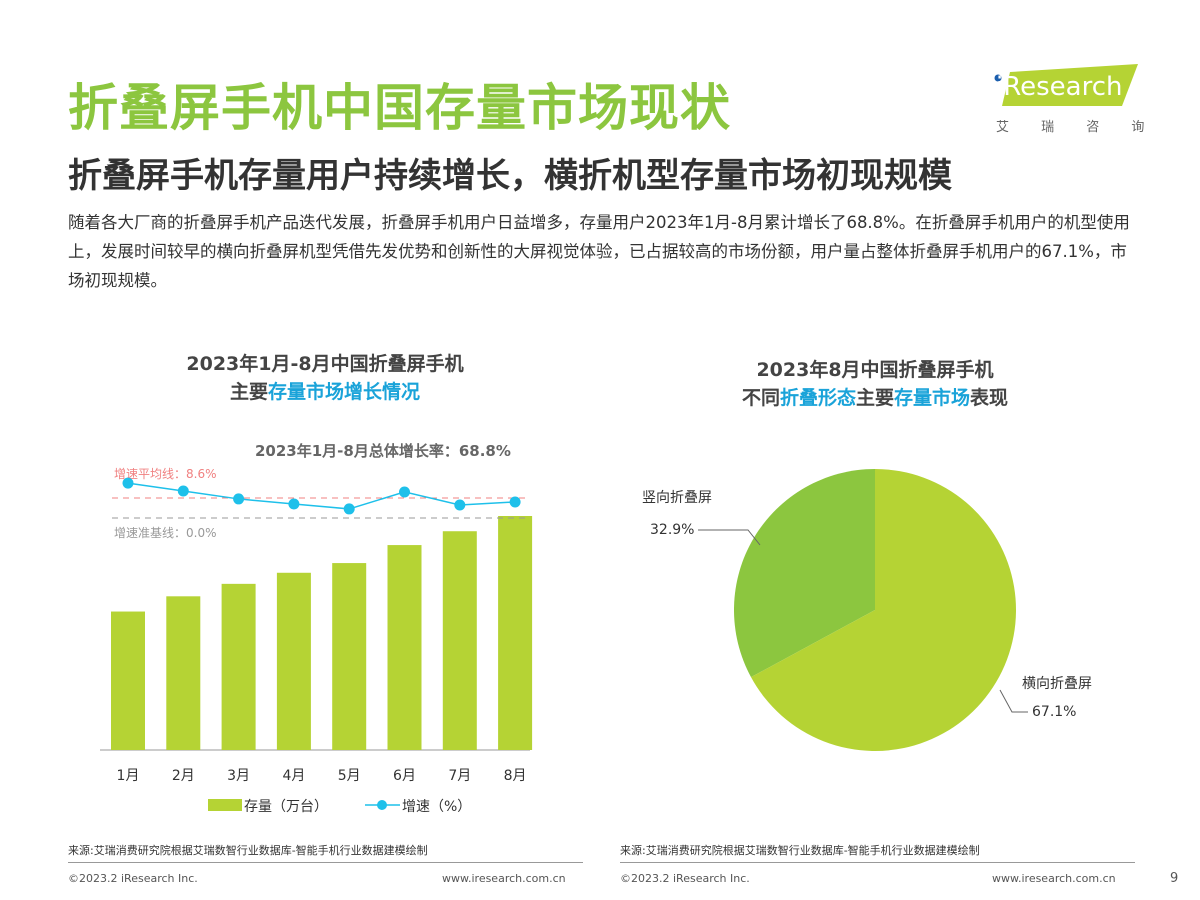  I want to click on pie-title-p0: 不同, so click(760, 398).